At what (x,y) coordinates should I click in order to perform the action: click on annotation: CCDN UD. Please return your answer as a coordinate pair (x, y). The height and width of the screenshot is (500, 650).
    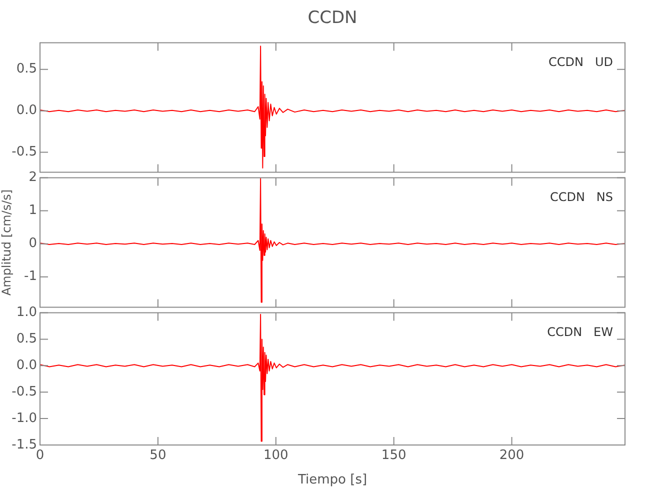
    Looking at the image, I should click on (580, 61).